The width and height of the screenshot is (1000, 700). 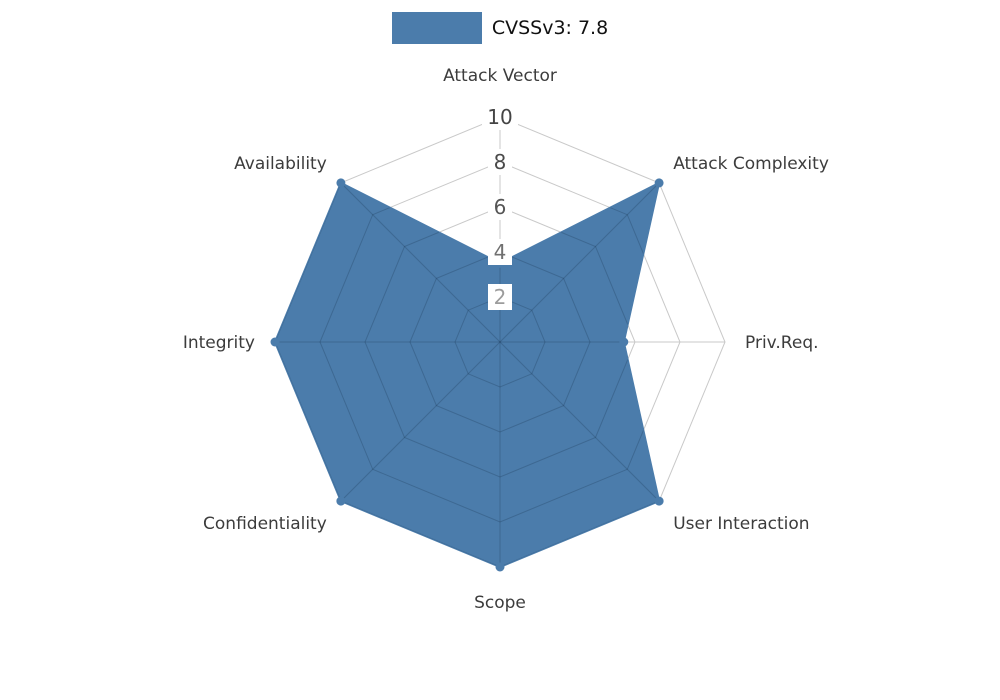 I want to click on axis-label: Scope, so click(x=500, y=603).